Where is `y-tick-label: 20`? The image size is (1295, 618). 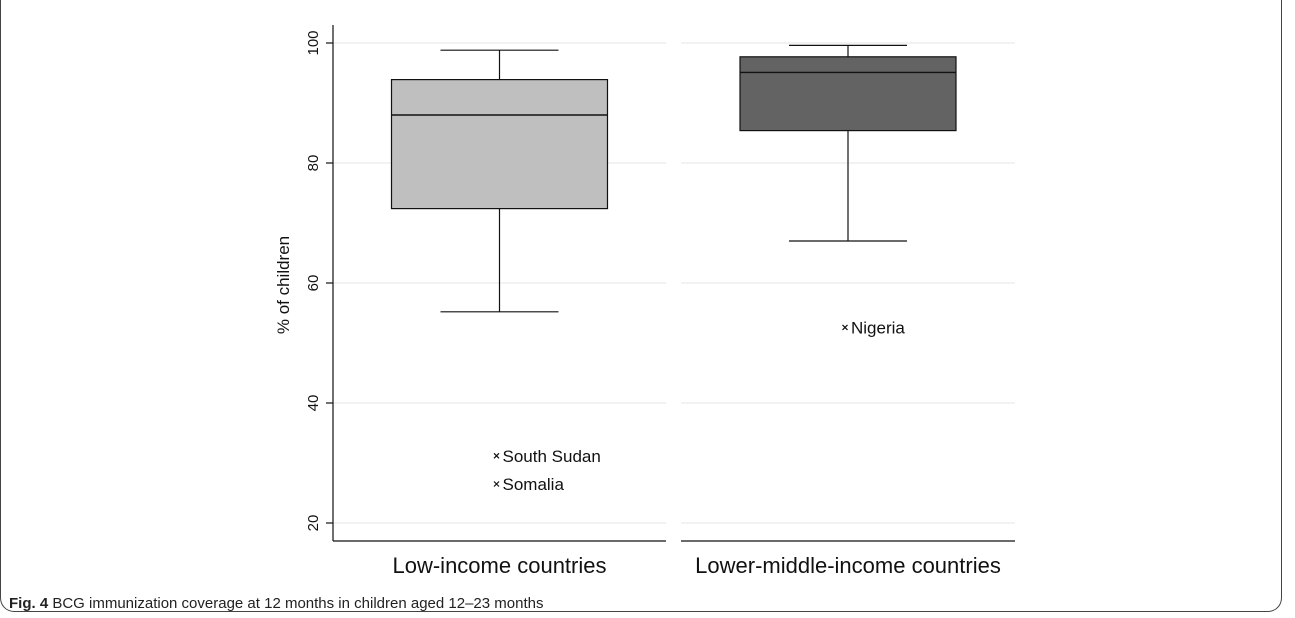 y-tick-label: 20 is located at coordinates (313, 523).